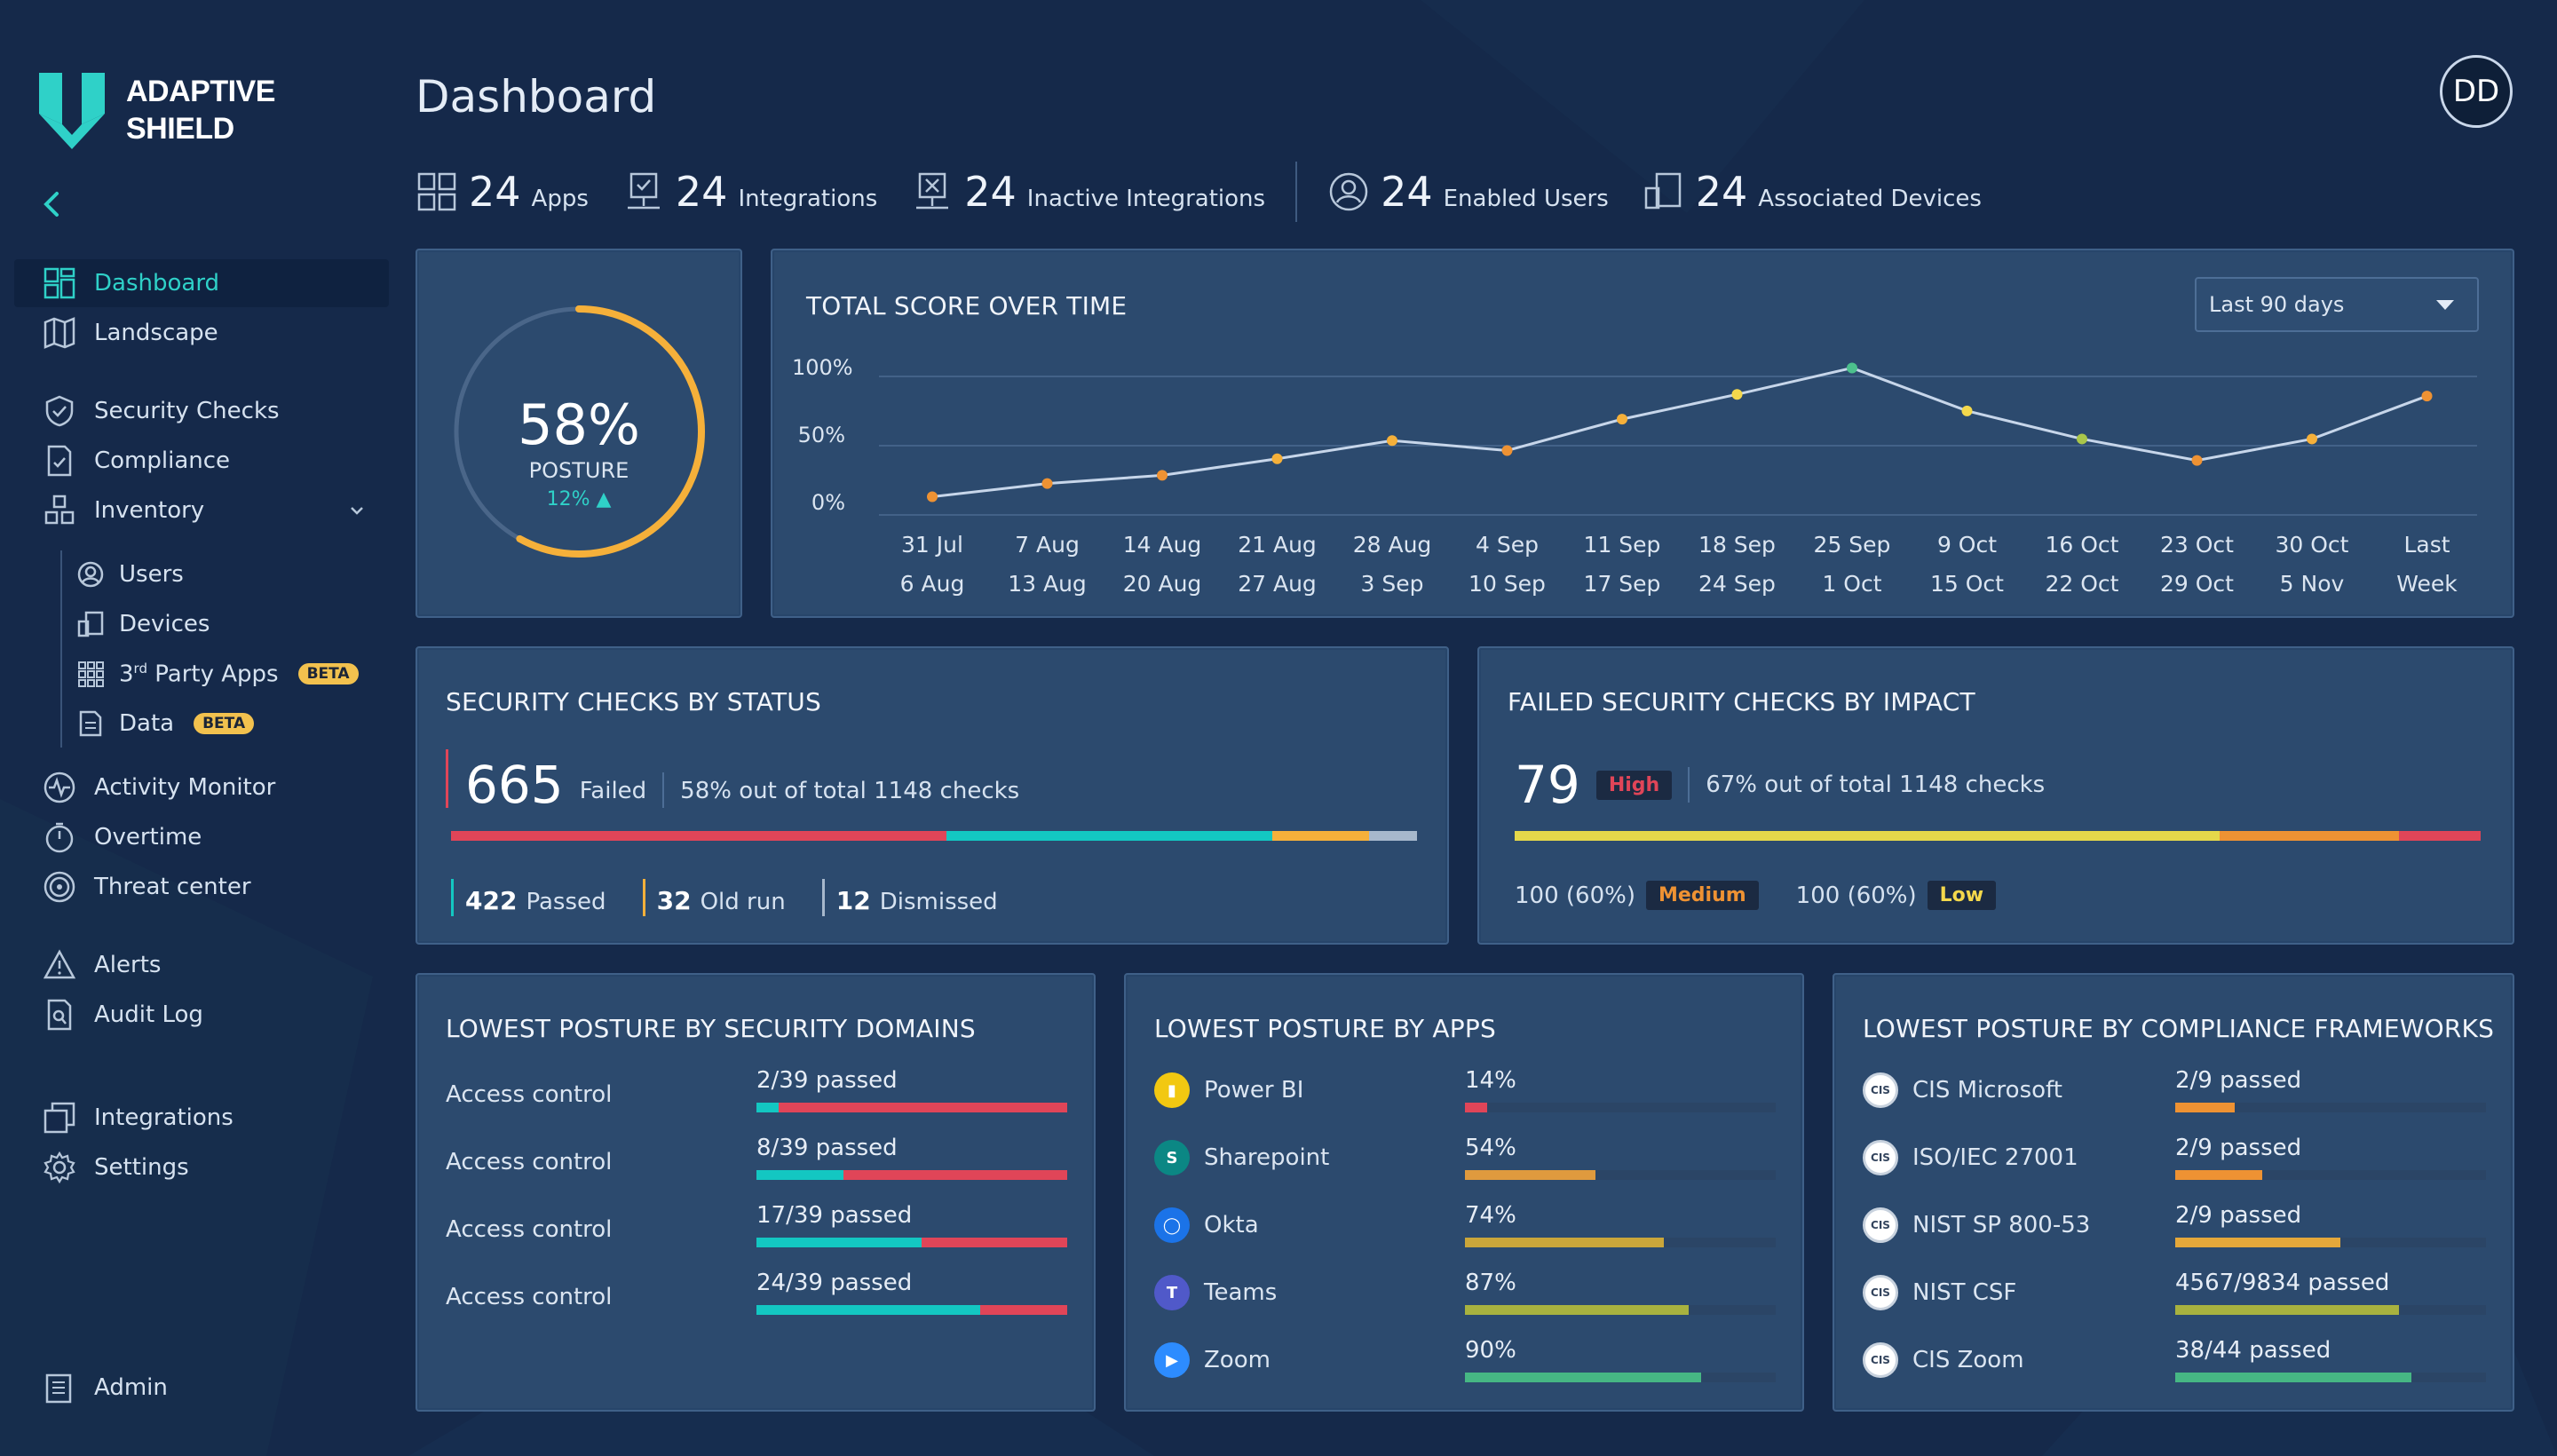  Describe the element at coordinates (528, 897) in the screenshot. I see `legend-passed: 422 Passed` at that location.